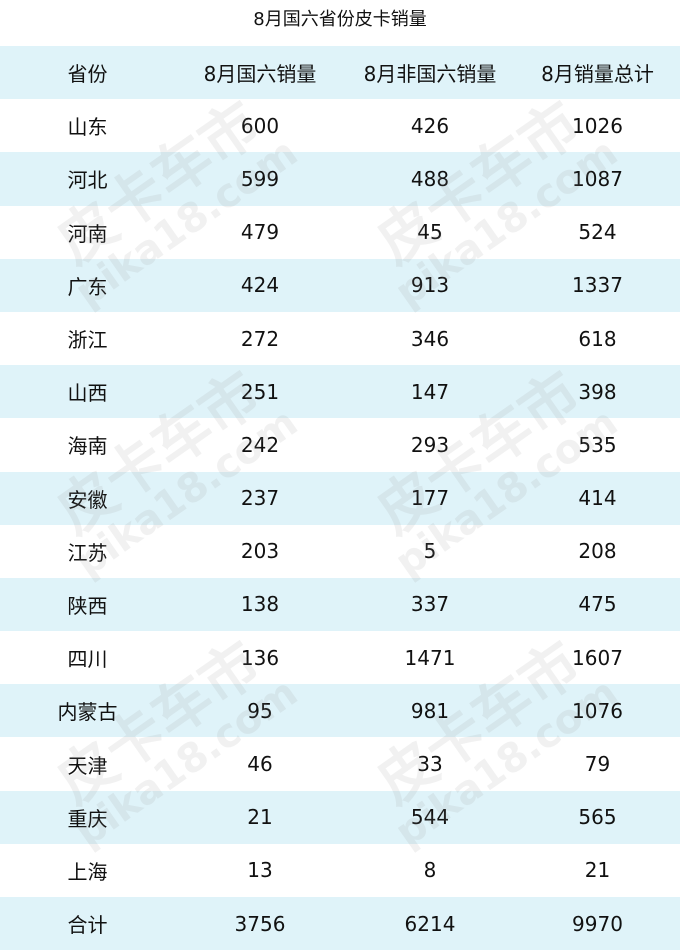 Image resolution: width=680 pixels, height=950 pixels. What do you see at coordinates (260, 604) in the screenshot?
I see `table-cell: 138` at bounding box center [260, 604].